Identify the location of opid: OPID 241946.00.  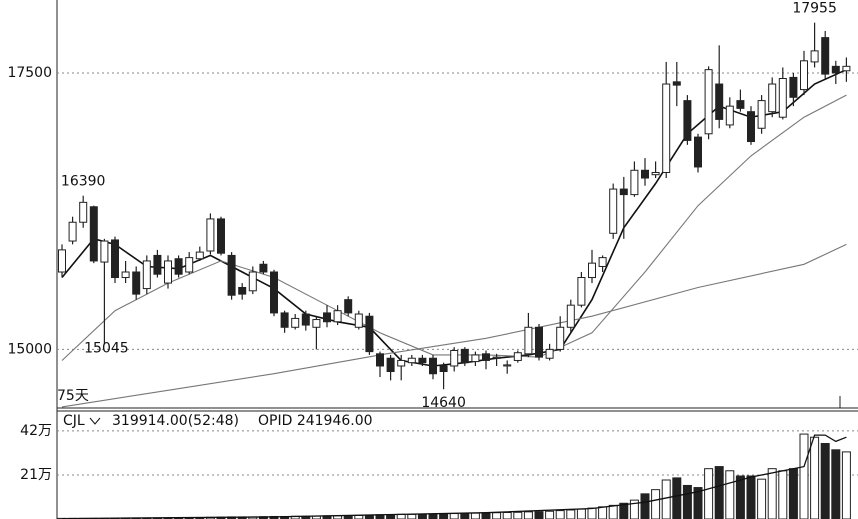
(315, 421).